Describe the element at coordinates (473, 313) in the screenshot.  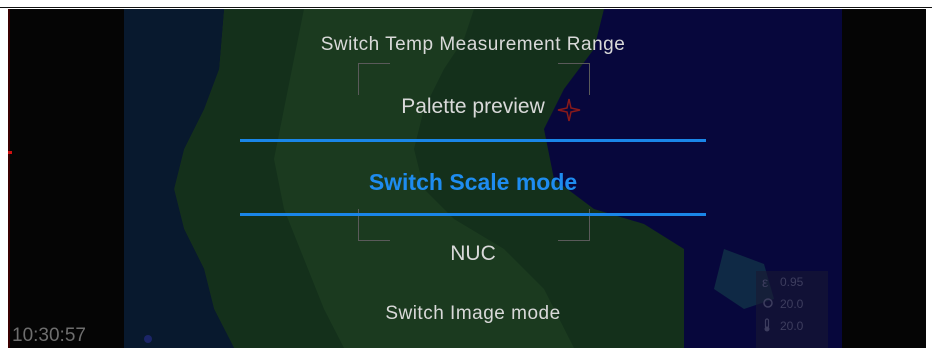
I see `menu-item-switch-image-mode: Switch Image mode` at that location.